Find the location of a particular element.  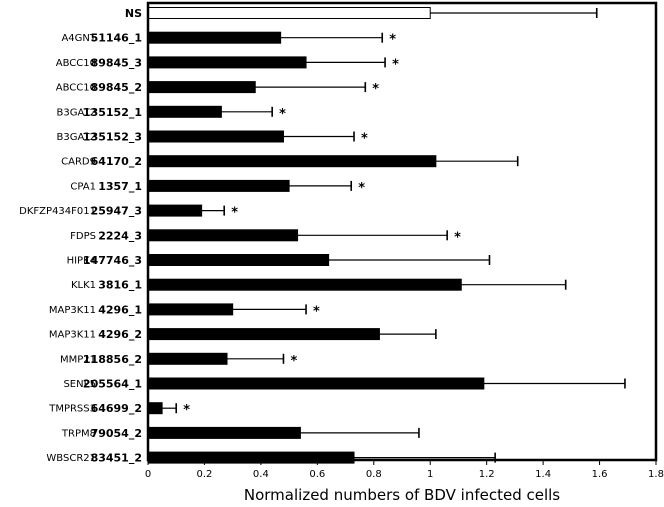

bar-row: CPA1 1357_1 * is located at coordinates (217, 187).